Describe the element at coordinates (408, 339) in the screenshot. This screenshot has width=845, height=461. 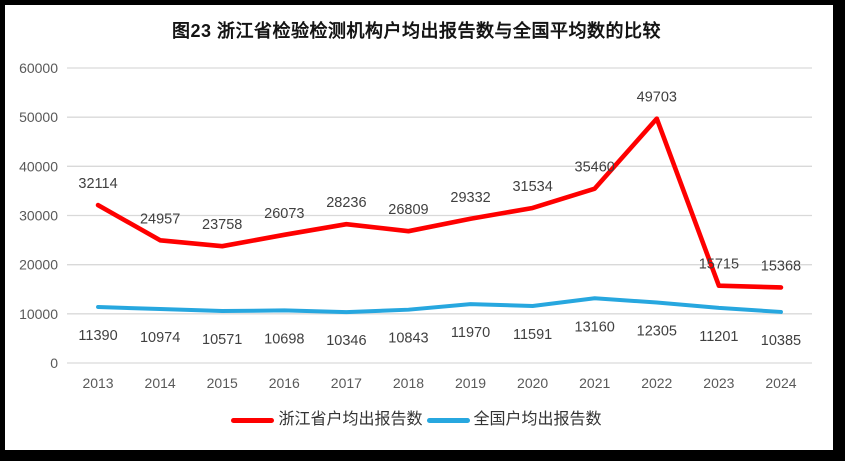
I see `data-label: 10843` at that location.